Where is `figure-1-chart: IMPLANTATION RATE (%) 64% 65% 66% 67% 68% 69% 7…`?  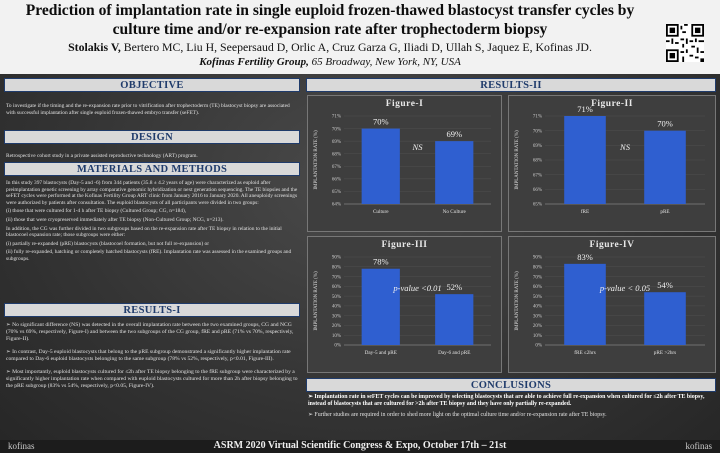
figure-1-chart: IMPLANTATION RATE (%) 64% 65% 66% 67% 68% 69% 7… is located at coordinates (402, 165).